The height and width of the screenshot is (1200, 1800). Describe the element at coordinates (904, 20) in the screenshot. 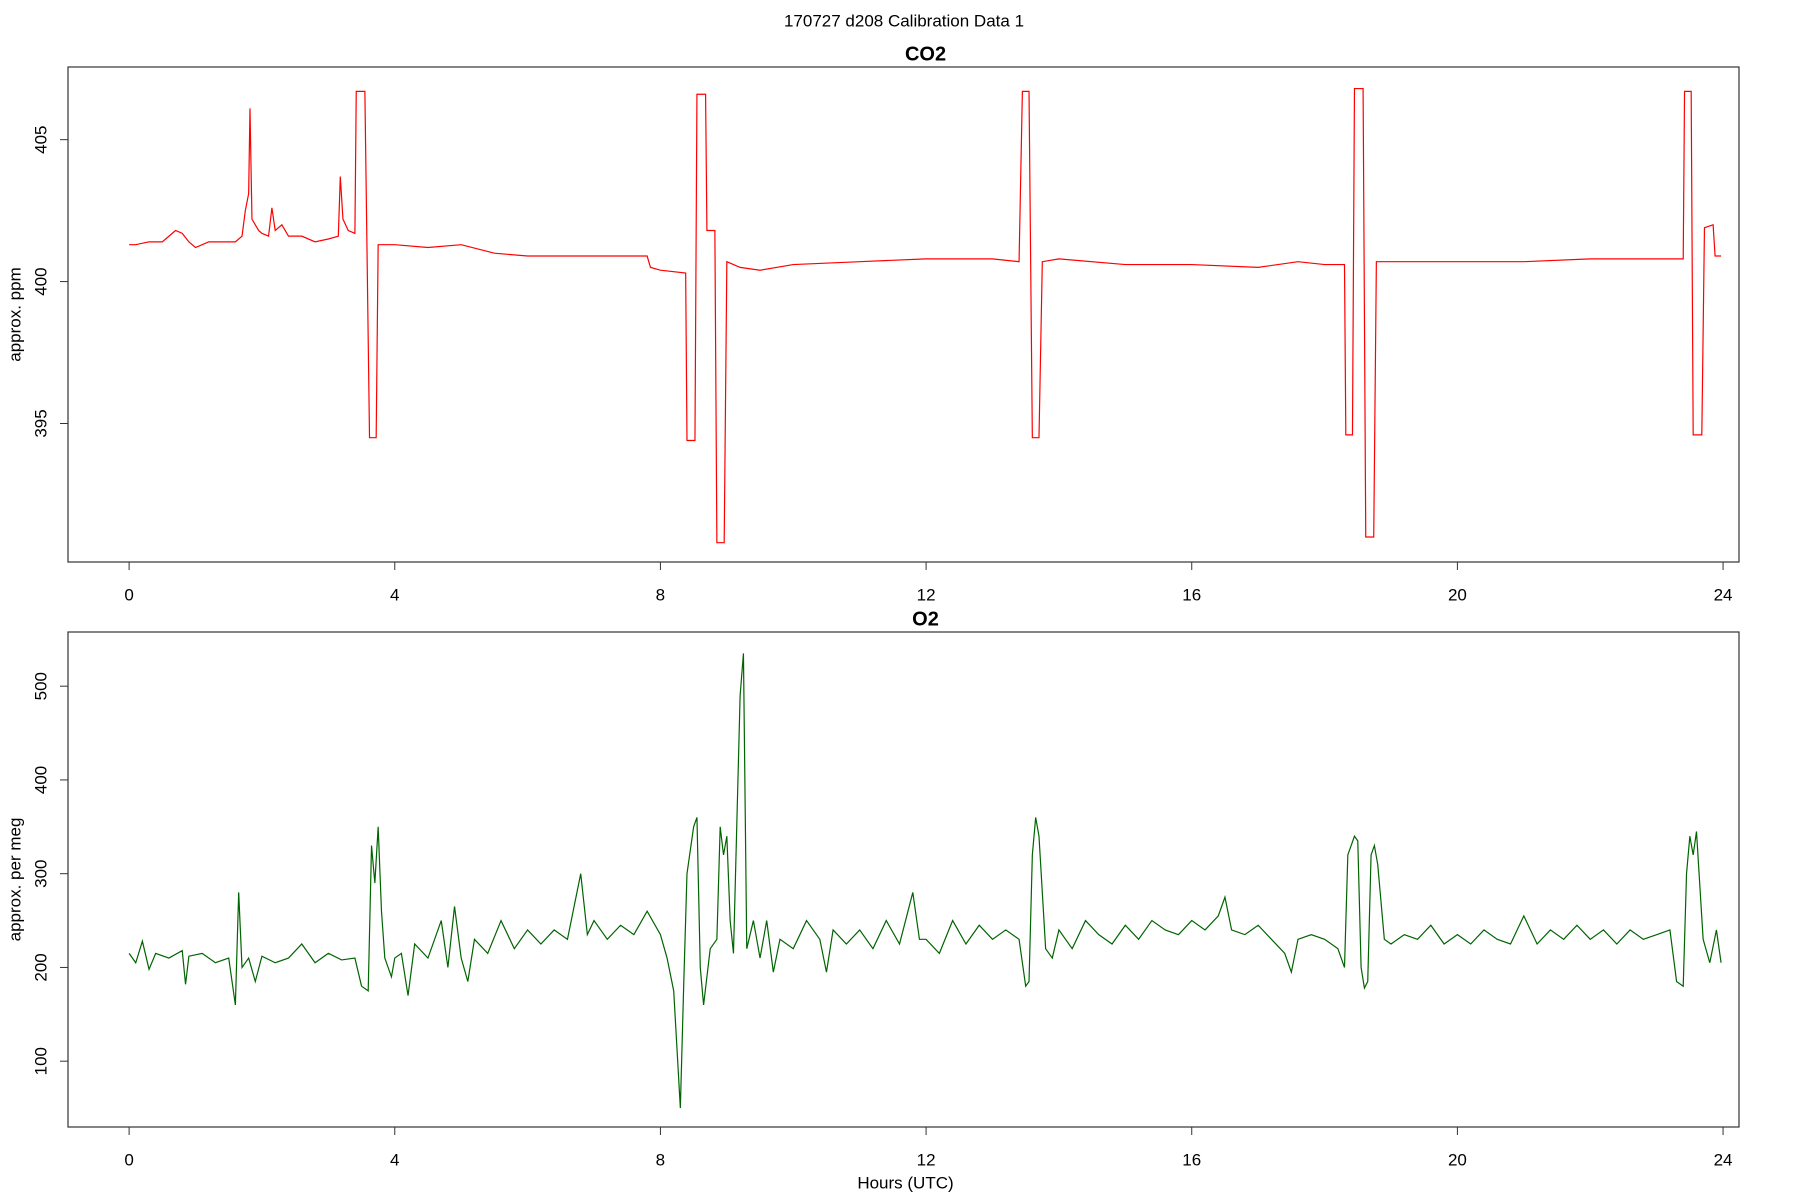

I see `figure-title: 170727 d208 Calibration Data 1` at that location.